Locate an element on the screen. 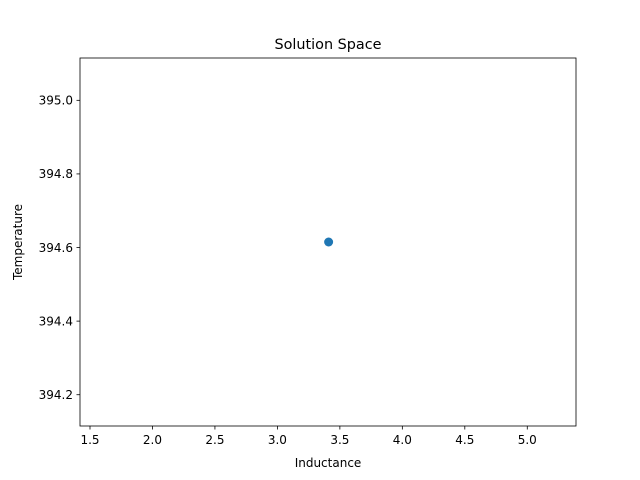 This screenshot has width=640, height=480. y-tick-label: 395.0 is located at coordinates (56, 101).